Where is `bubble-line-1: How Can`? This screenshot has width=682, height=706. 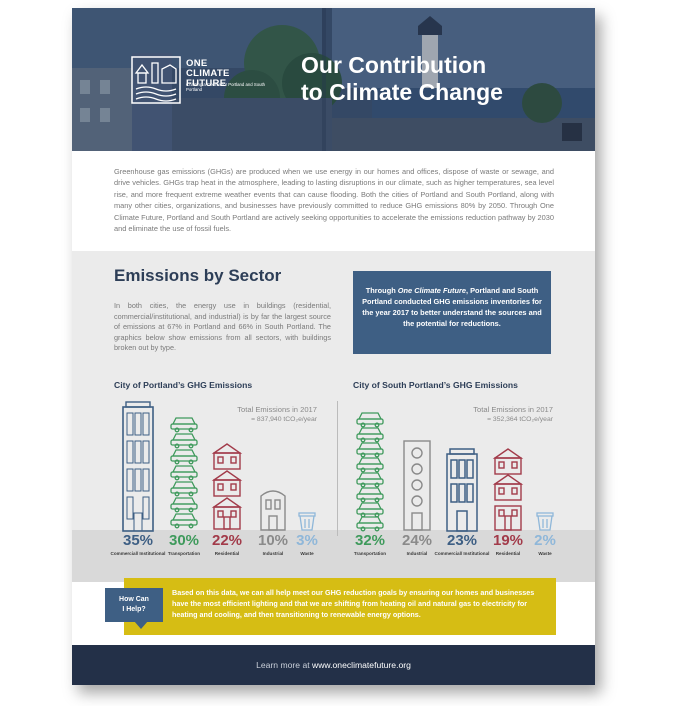 bubble-line-1: How Can is located at coordinates (134, 599).